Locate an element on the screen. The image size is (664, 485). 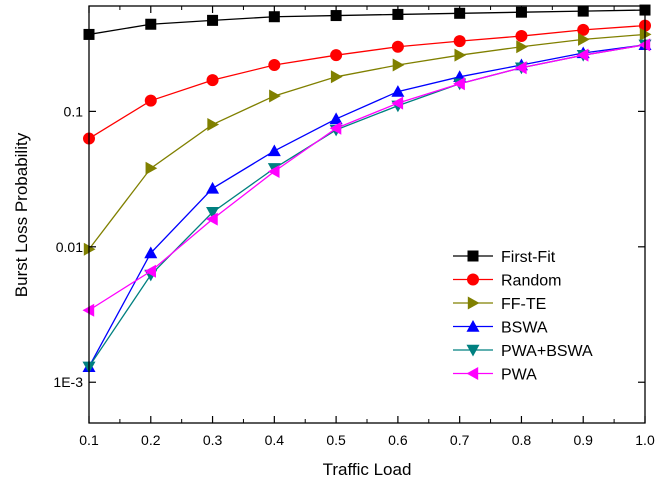
legend-label: Random is located at coordinates (531, 281).